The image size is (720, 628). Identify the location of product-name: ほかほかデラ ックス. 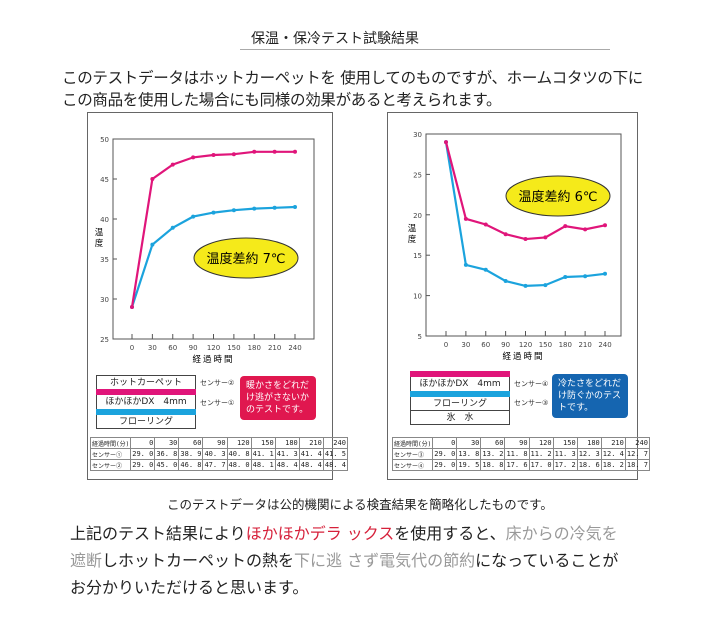
(320, 533).